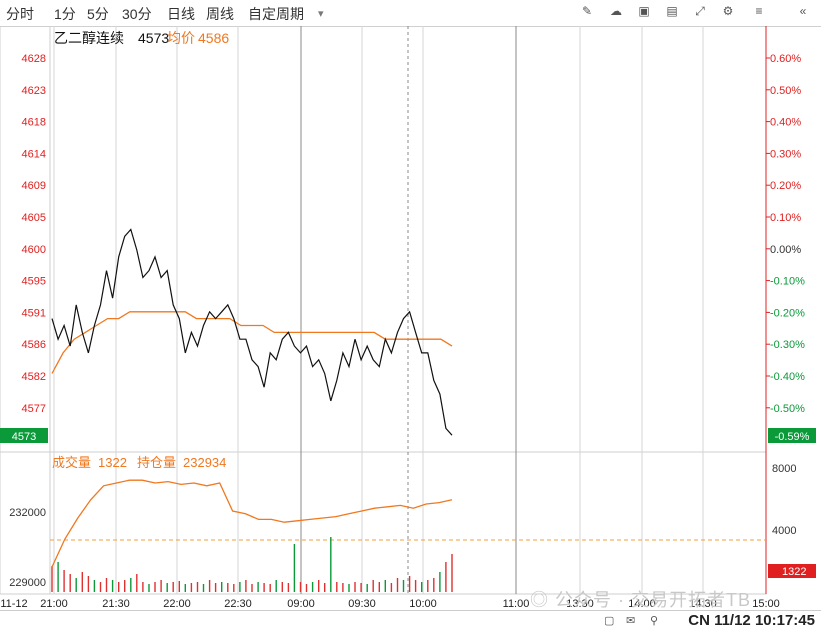 The width and height of the screenshot is (821, 631). What do you see at coordinates (238, 604) in the screenshot?
I see `time-tick-label: 22:30` at bounding box center [238, 604].